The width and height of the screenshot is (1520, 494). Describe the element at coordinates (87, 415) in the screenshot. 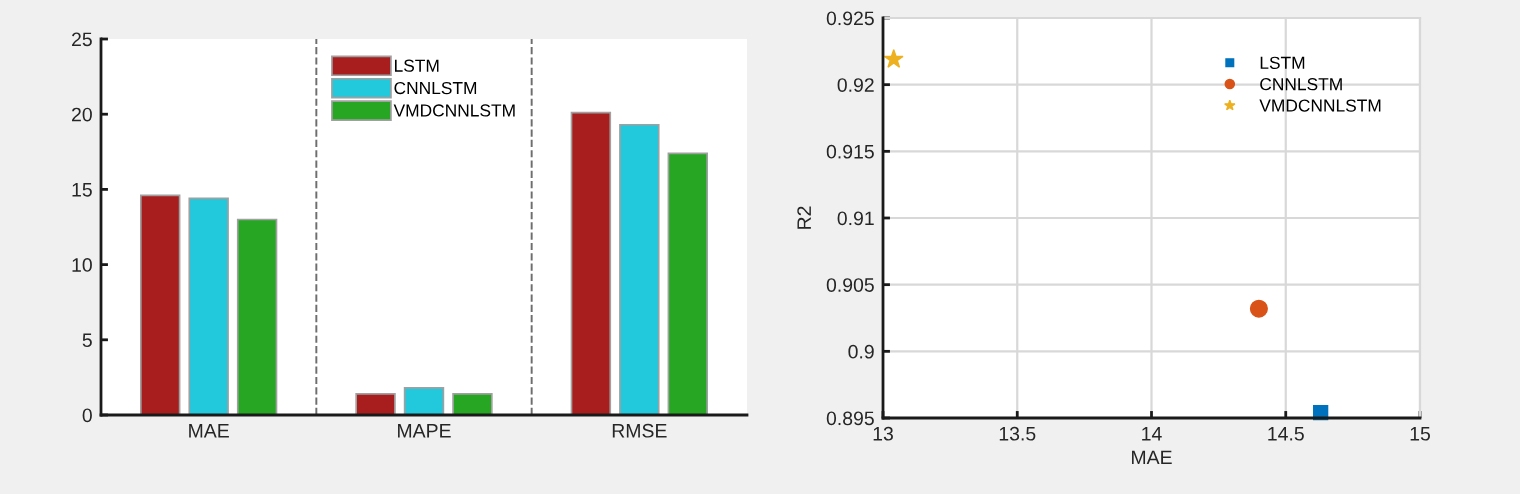

I see `y-tick-label: 0` at that location.